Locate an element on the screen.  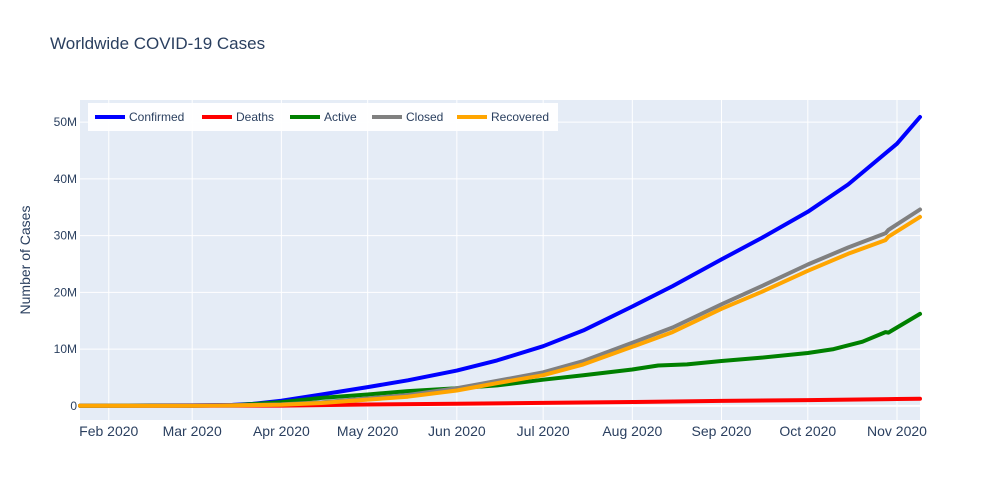
y-tick-label: 0 is located at coordinates (73, 406).